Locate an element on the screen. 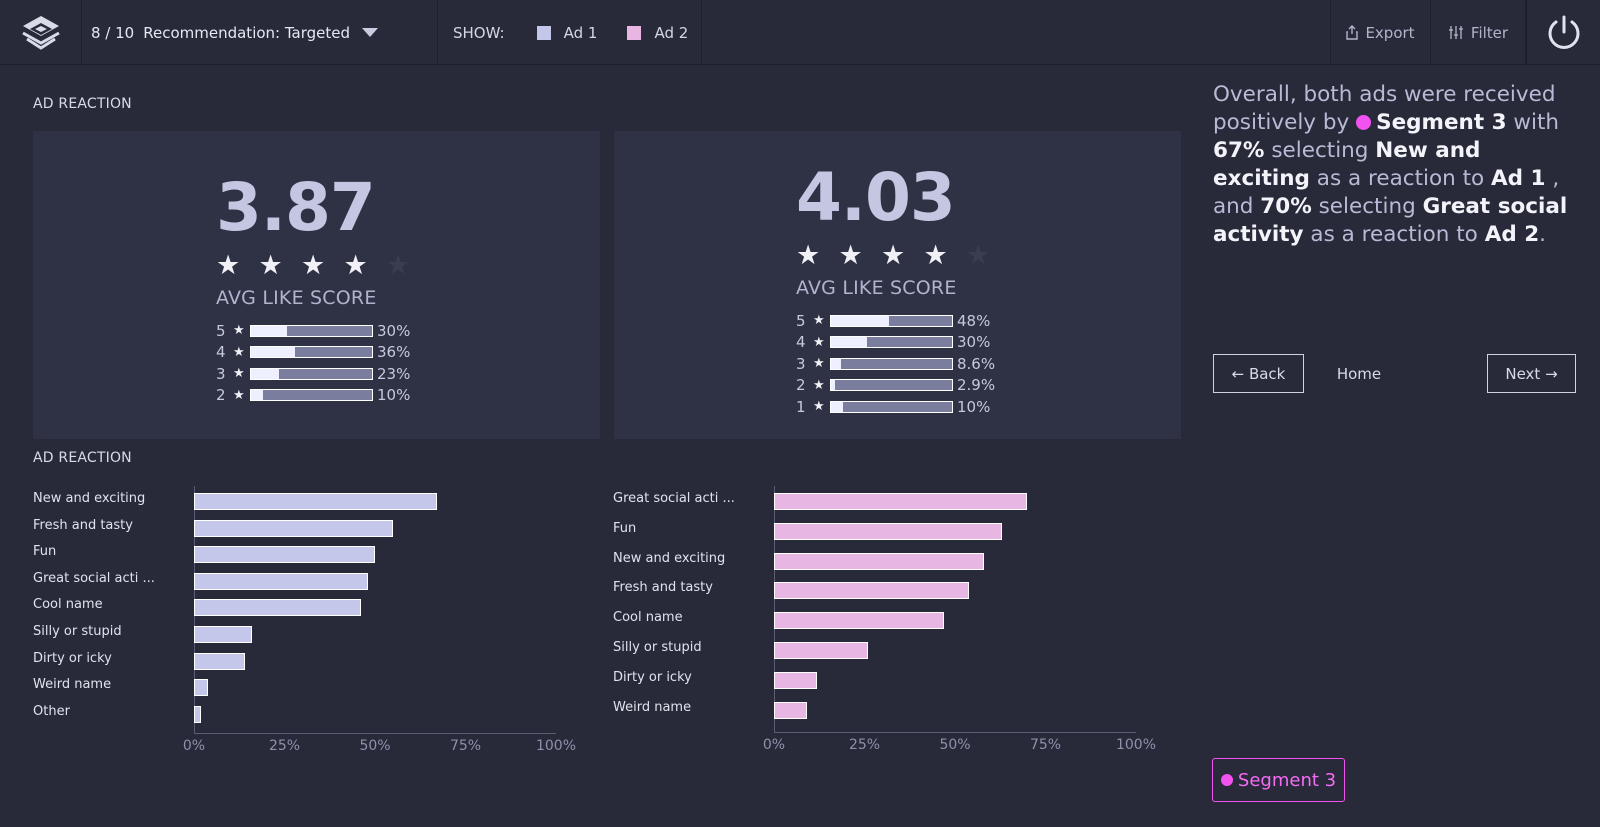 The image size is (1600, 827). score-distribution: 5 ★ 30% 4 ★ 36% 3 ★ 23% 2 ★ 10% is located at coordinates (322, 363).